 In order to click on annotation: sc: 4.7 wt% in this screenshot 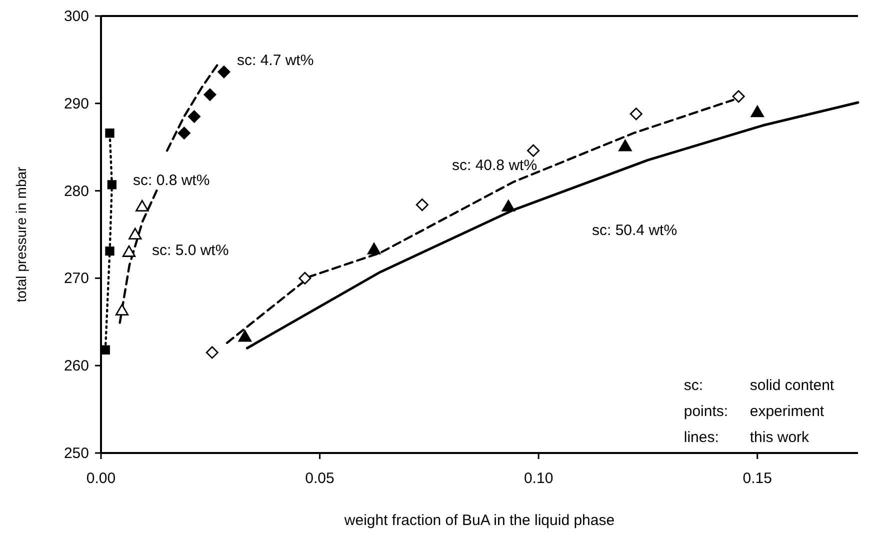, I will do `click(275, 60)`.